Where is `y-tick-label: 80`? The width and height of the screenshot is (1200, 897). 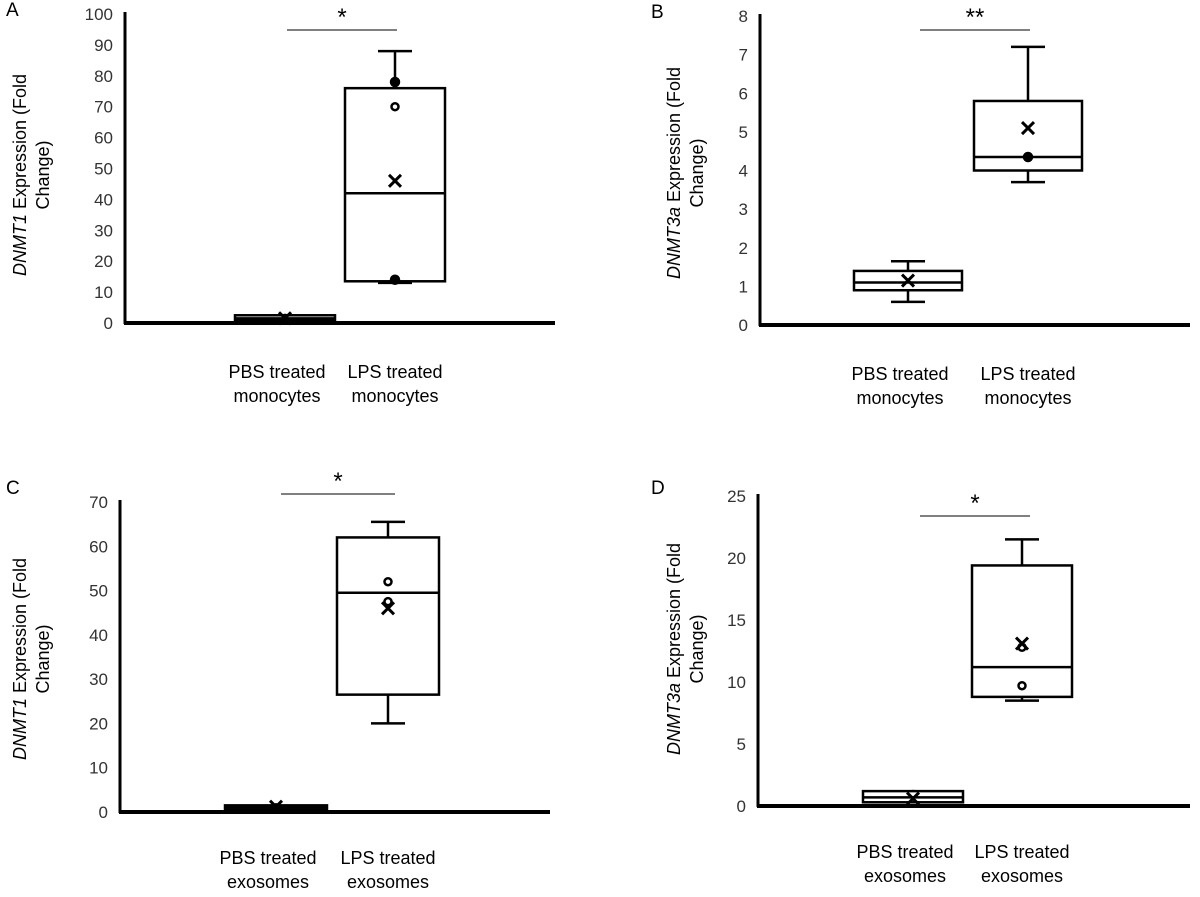 y-tick-label: 80 is located at coordinates (103, 76).